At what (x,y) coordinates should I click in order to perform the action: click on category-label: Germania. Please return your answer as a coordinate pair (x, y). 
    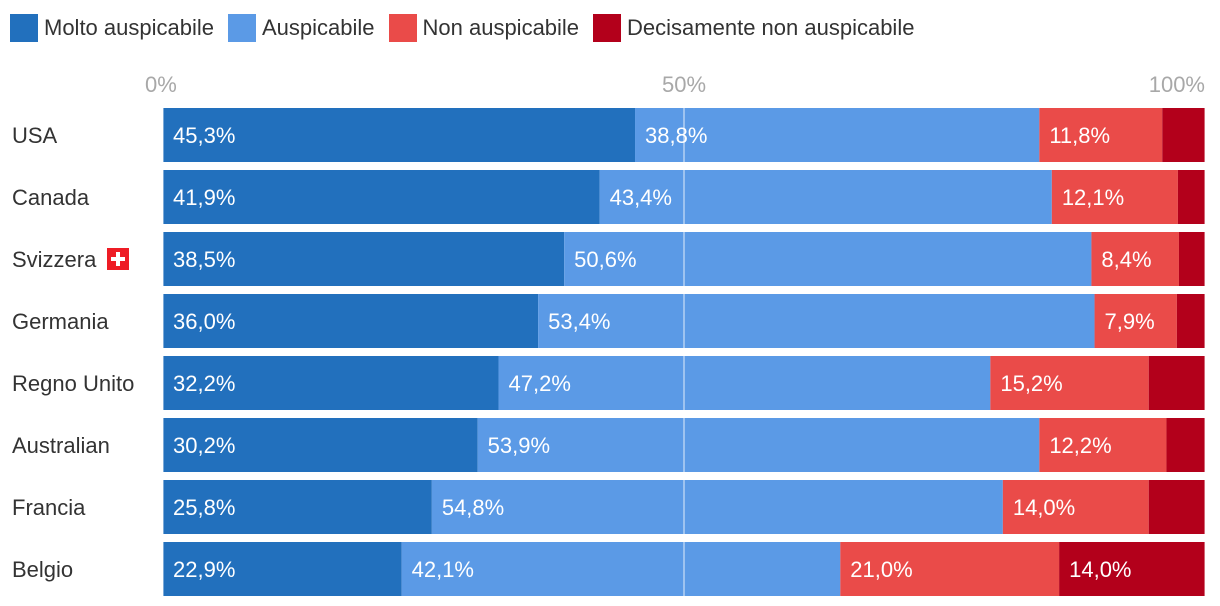
    Looking at the image, I should click on (60, 321).